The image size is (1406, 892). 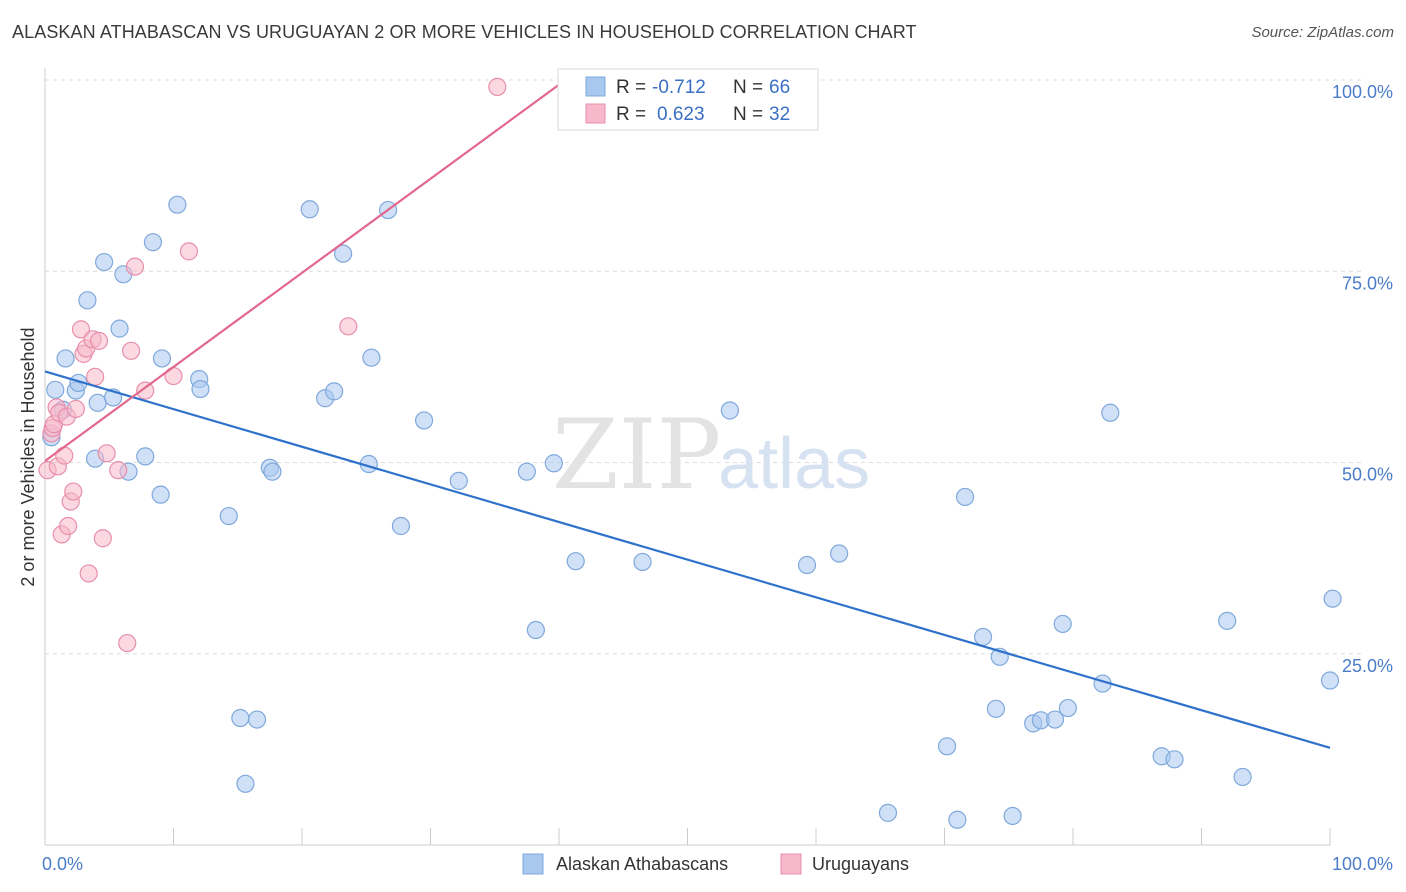 I want to click on series-swatch-athabascan, so click(x=533, y=864).